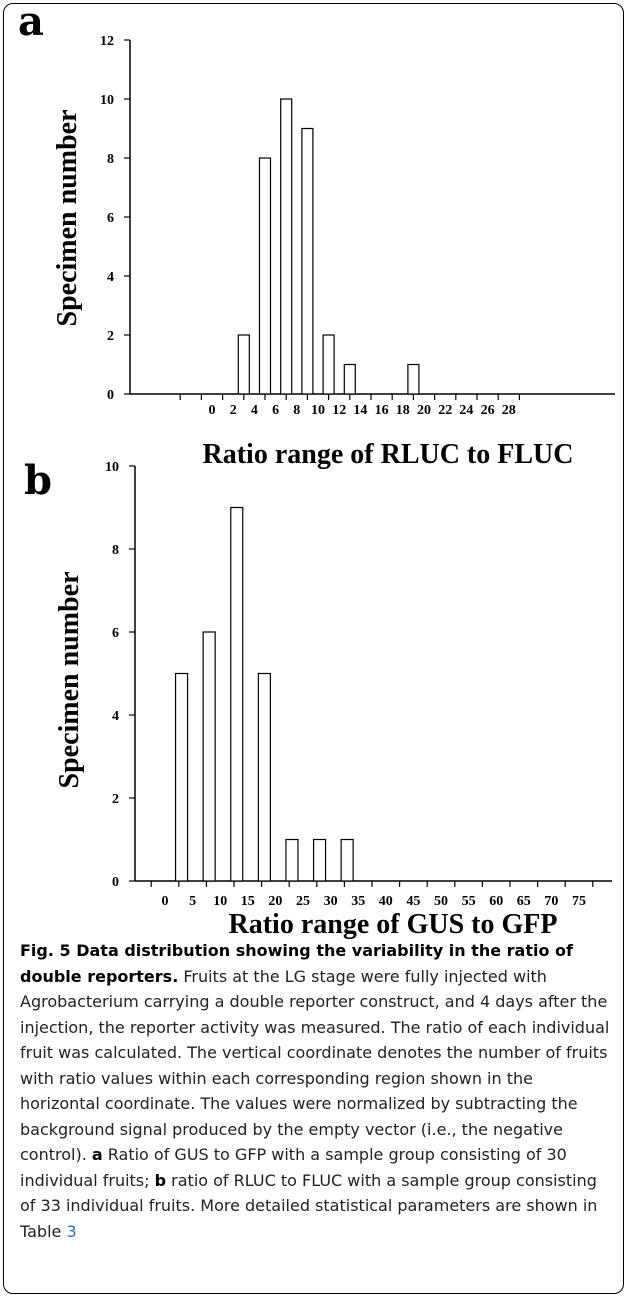  I want to click on x-tick-label: 8, so click(296, 410).